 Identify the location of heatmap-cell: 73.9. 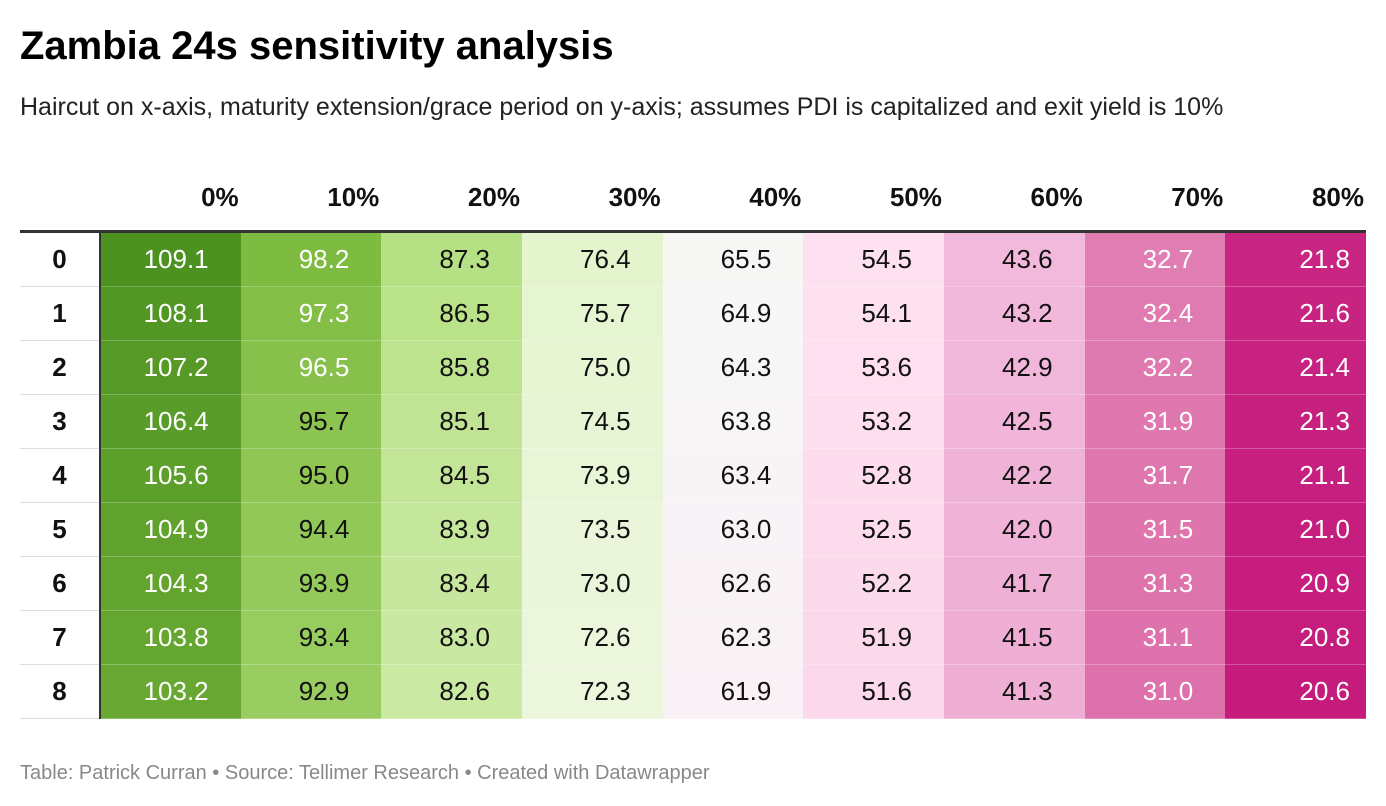
(592, 475).